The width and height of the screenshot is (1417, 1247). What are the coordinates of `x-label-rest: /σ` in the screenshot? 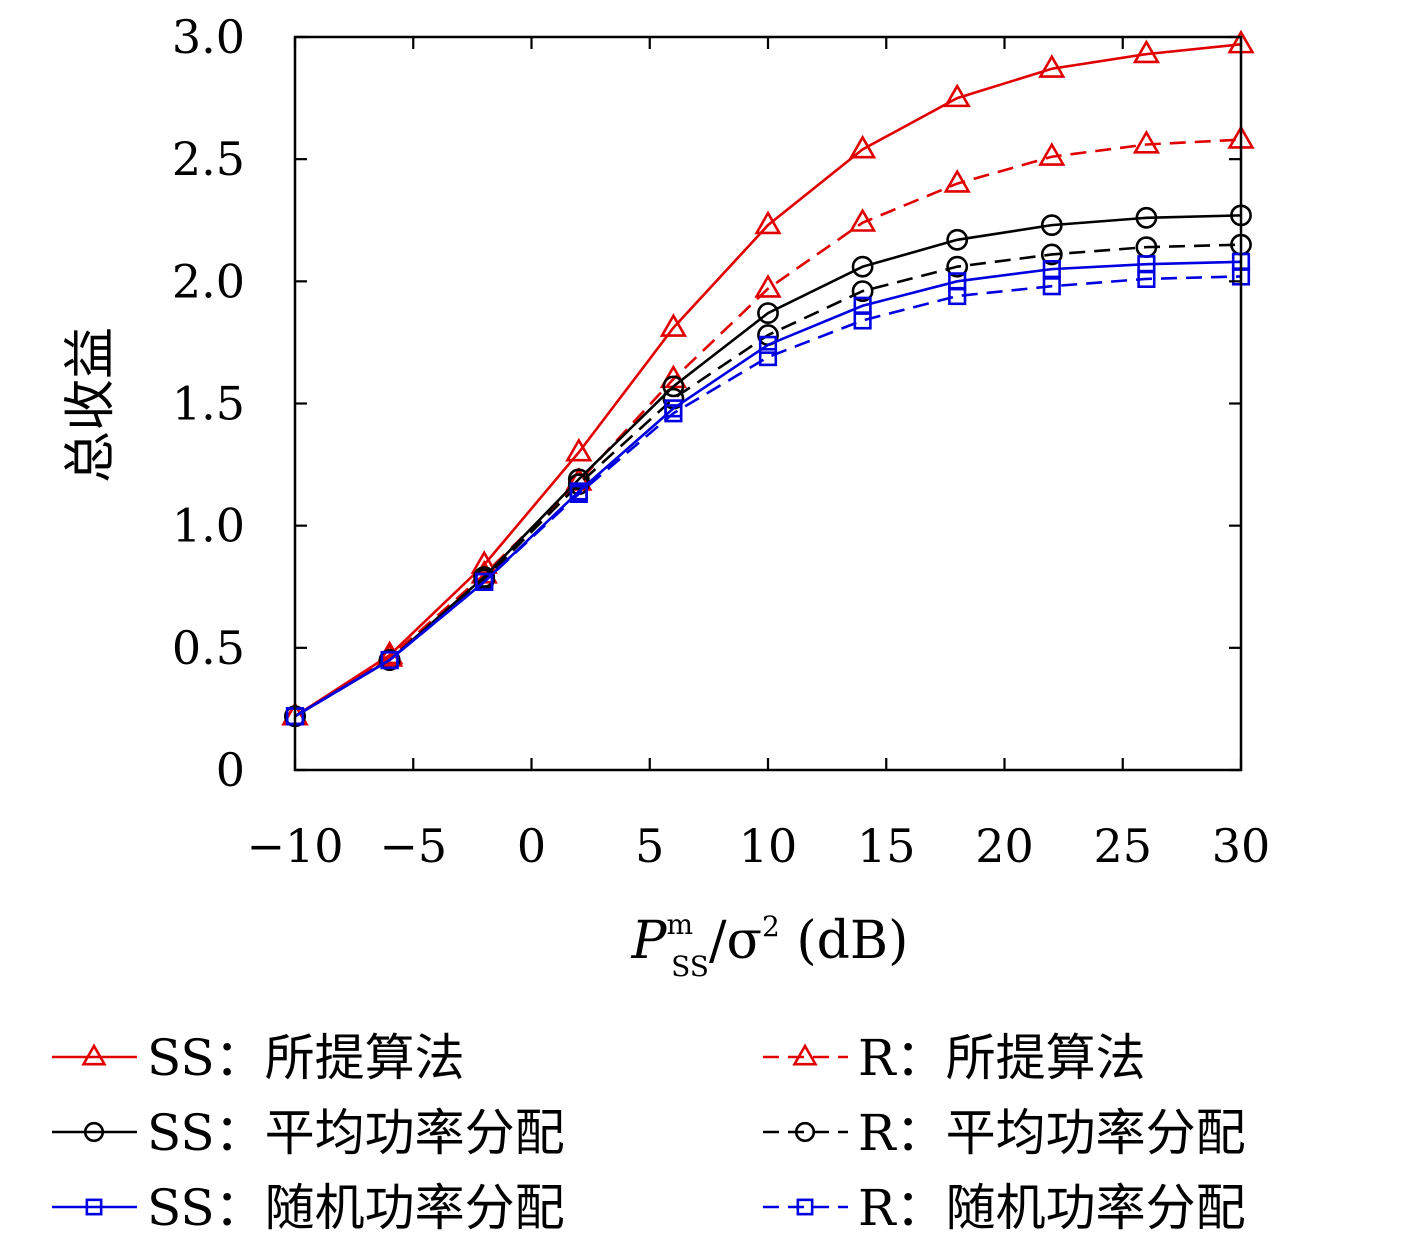 It's located at (735, 941).